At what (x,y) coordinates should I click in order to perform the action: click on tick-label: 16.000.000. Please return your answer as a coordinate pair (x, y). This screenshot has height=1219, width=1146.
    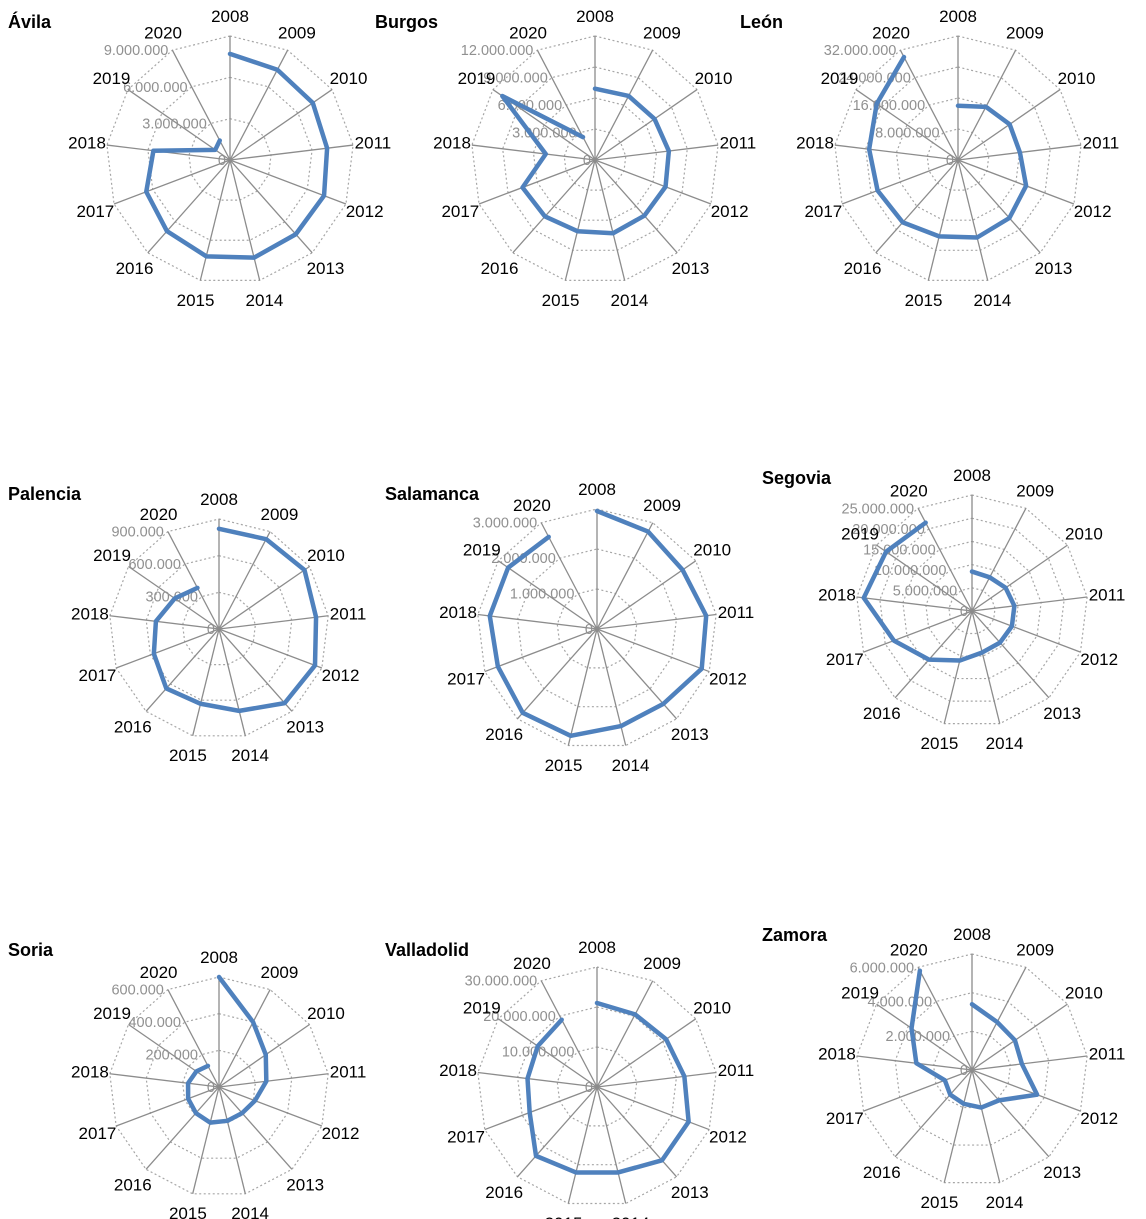
    Looking at the image, I should click on (889, 106).